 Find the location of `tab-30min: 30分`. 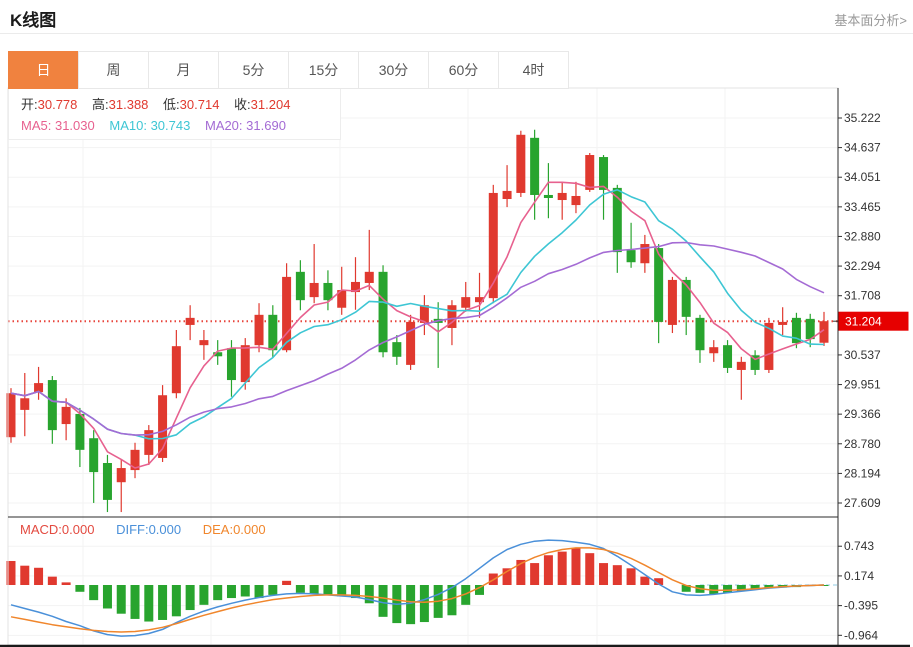

tab-30min: 30分 is located at coordinates (393, 70).